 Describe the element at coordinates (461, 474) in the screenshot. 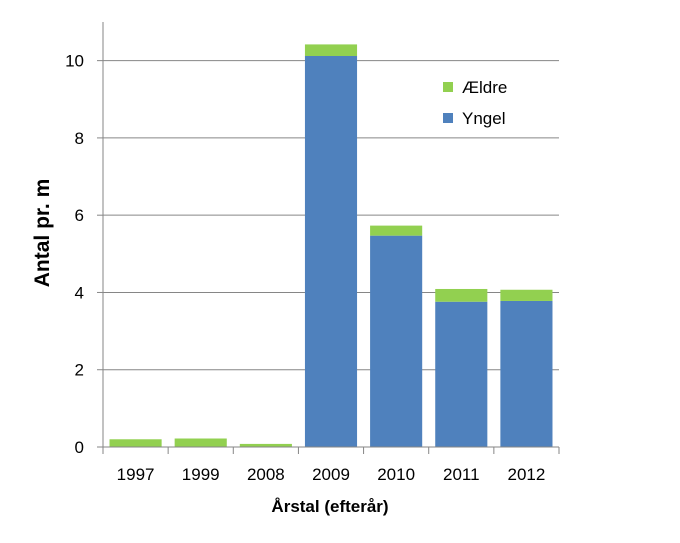

I see `x-tick-label: 2011` at that location.